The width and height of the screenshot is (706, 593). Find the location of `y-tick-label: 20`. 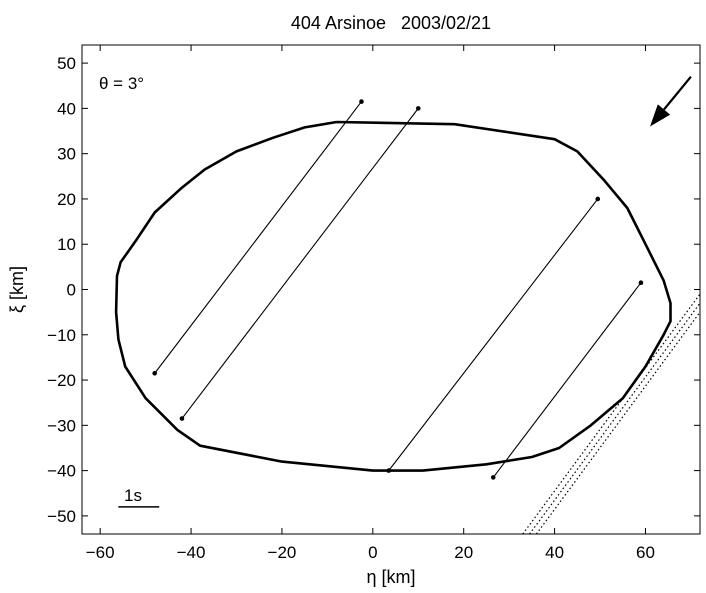

y-tick-label: 20 is located at coordinates (66, 199).